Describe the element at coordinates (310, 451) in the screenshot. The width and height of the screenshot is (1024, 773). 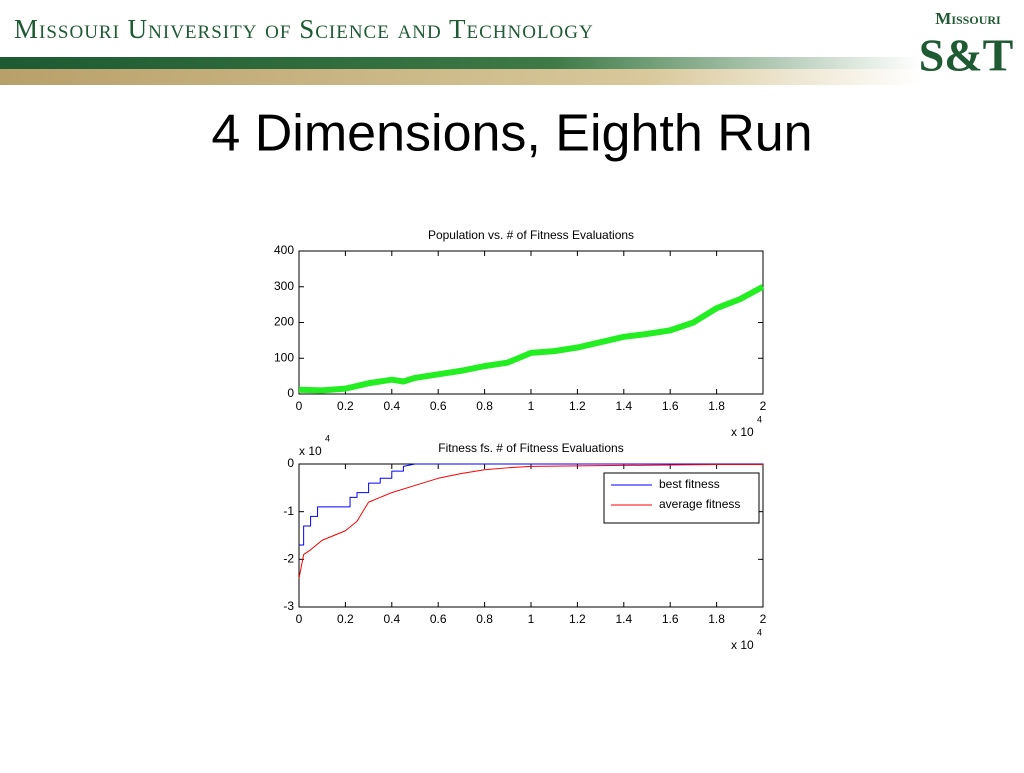
I see `y-multiplier: x 10` at that location.